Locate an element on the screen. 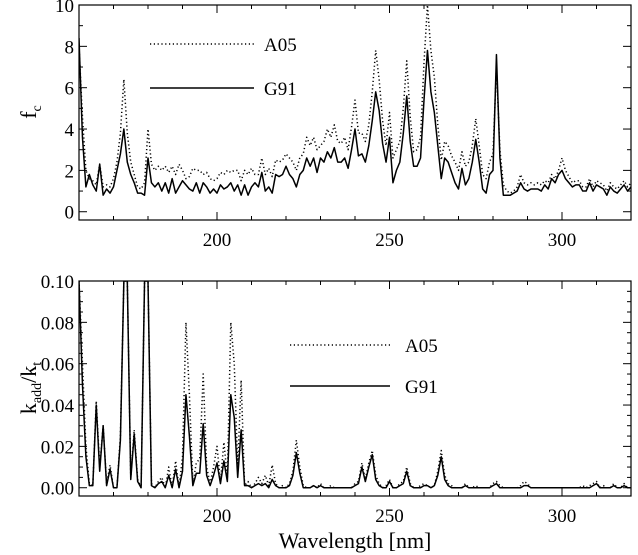 Image resolution: width=638 pixels, height=555 pixels. y-tick-label: 0 is located at coordinates (70, 213).